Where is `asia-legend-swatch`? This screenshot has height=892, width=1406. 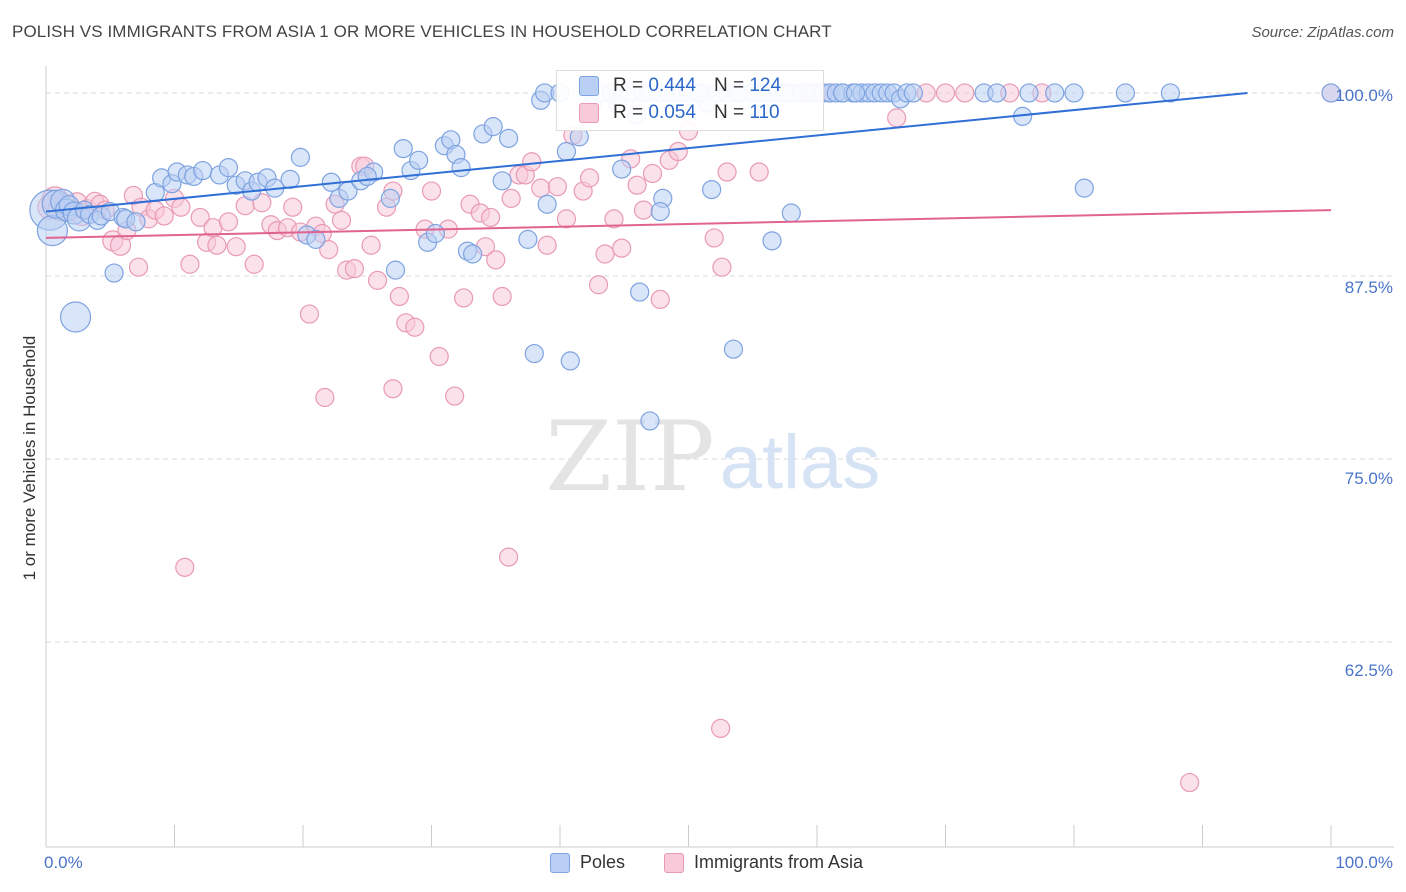
asia-legend-swatch is located at coordinates (674, 862).